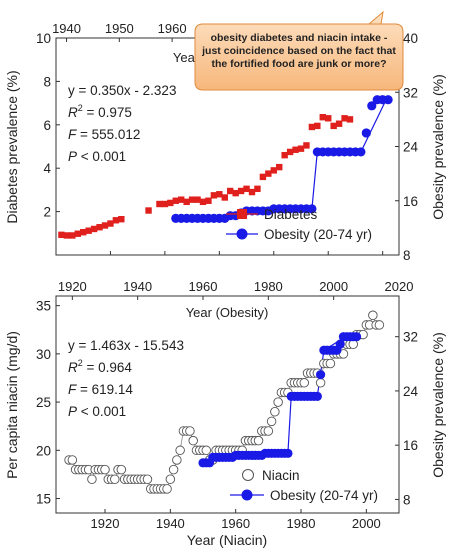  I want to click on x-top-tick-label: 1920, so click(72, 286).